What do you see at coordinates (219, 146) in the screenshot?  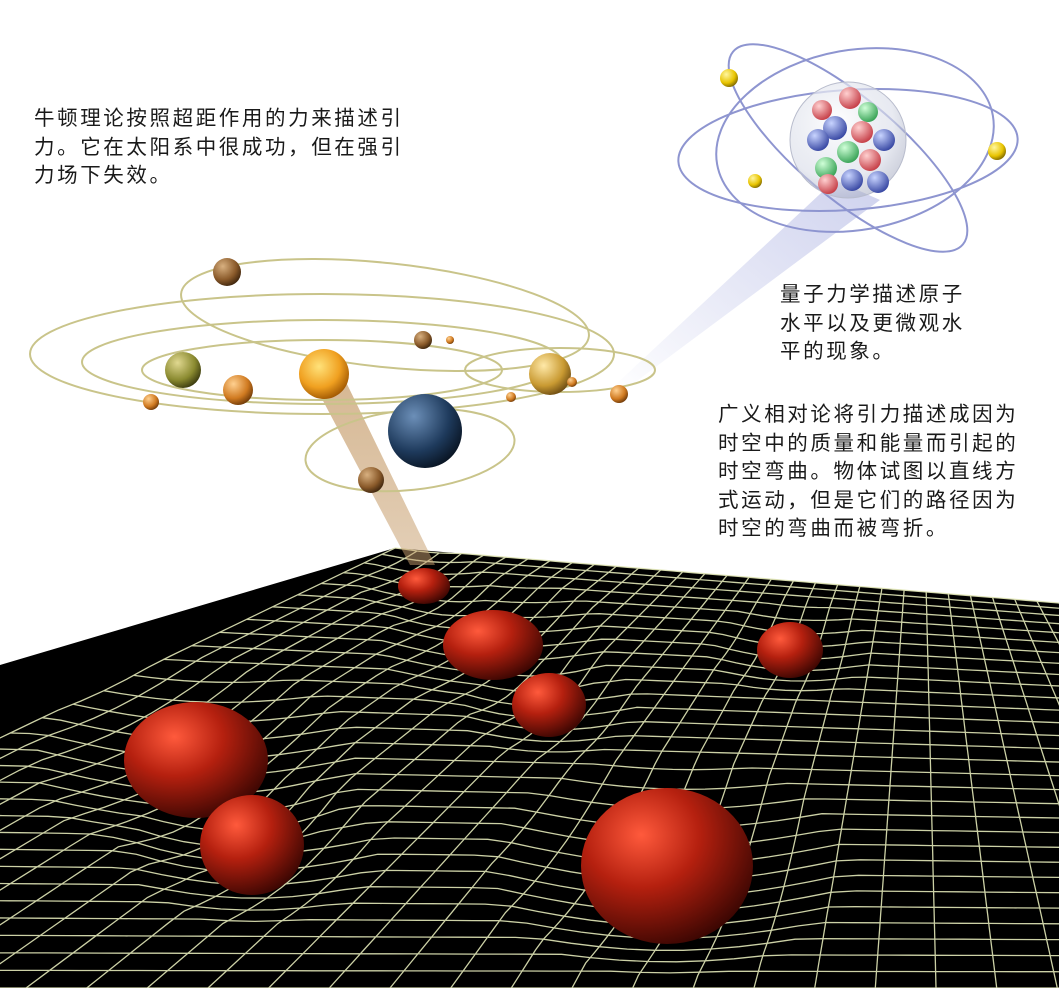 I see `newton-caption: 牛顿理论按照超距作用的力来描述引 力。它在太阳系中很成功，但在强引 力场下失效。` at bounding box center [219, 146].